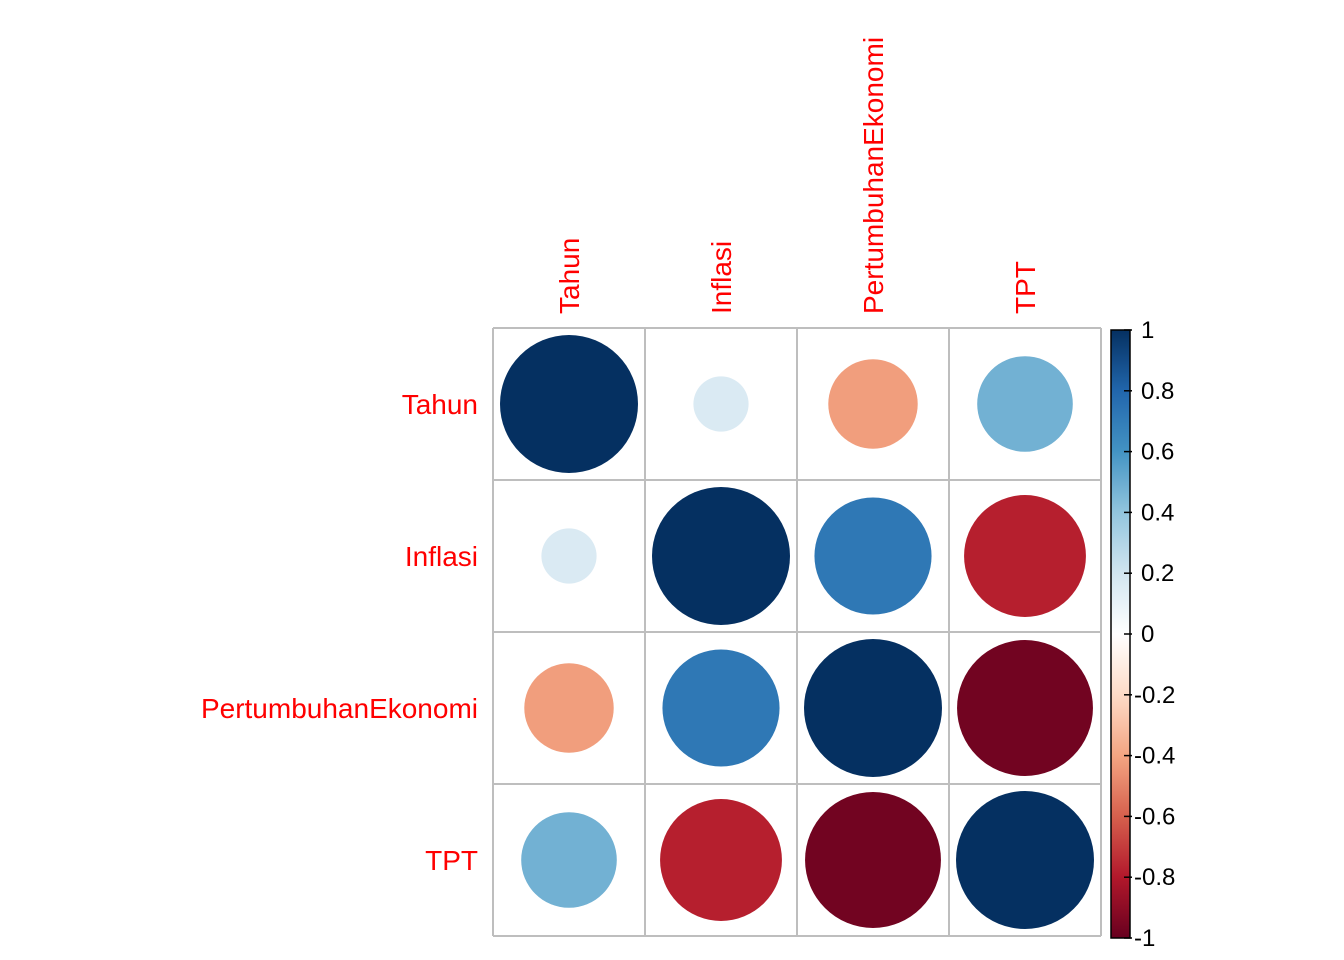  I want to click on row-label-pertumbuhanekonomi: PertumbuhanEkonomi, so click(339, 708).